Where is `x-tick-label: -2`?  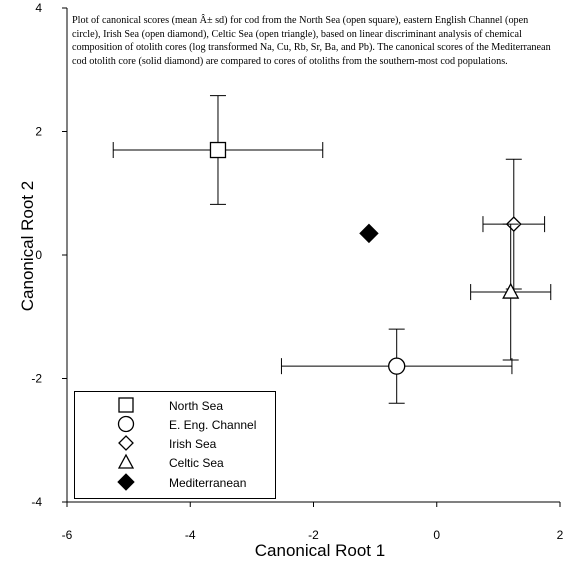 x-tick-label: -2 is located at coordinates (313, 535).